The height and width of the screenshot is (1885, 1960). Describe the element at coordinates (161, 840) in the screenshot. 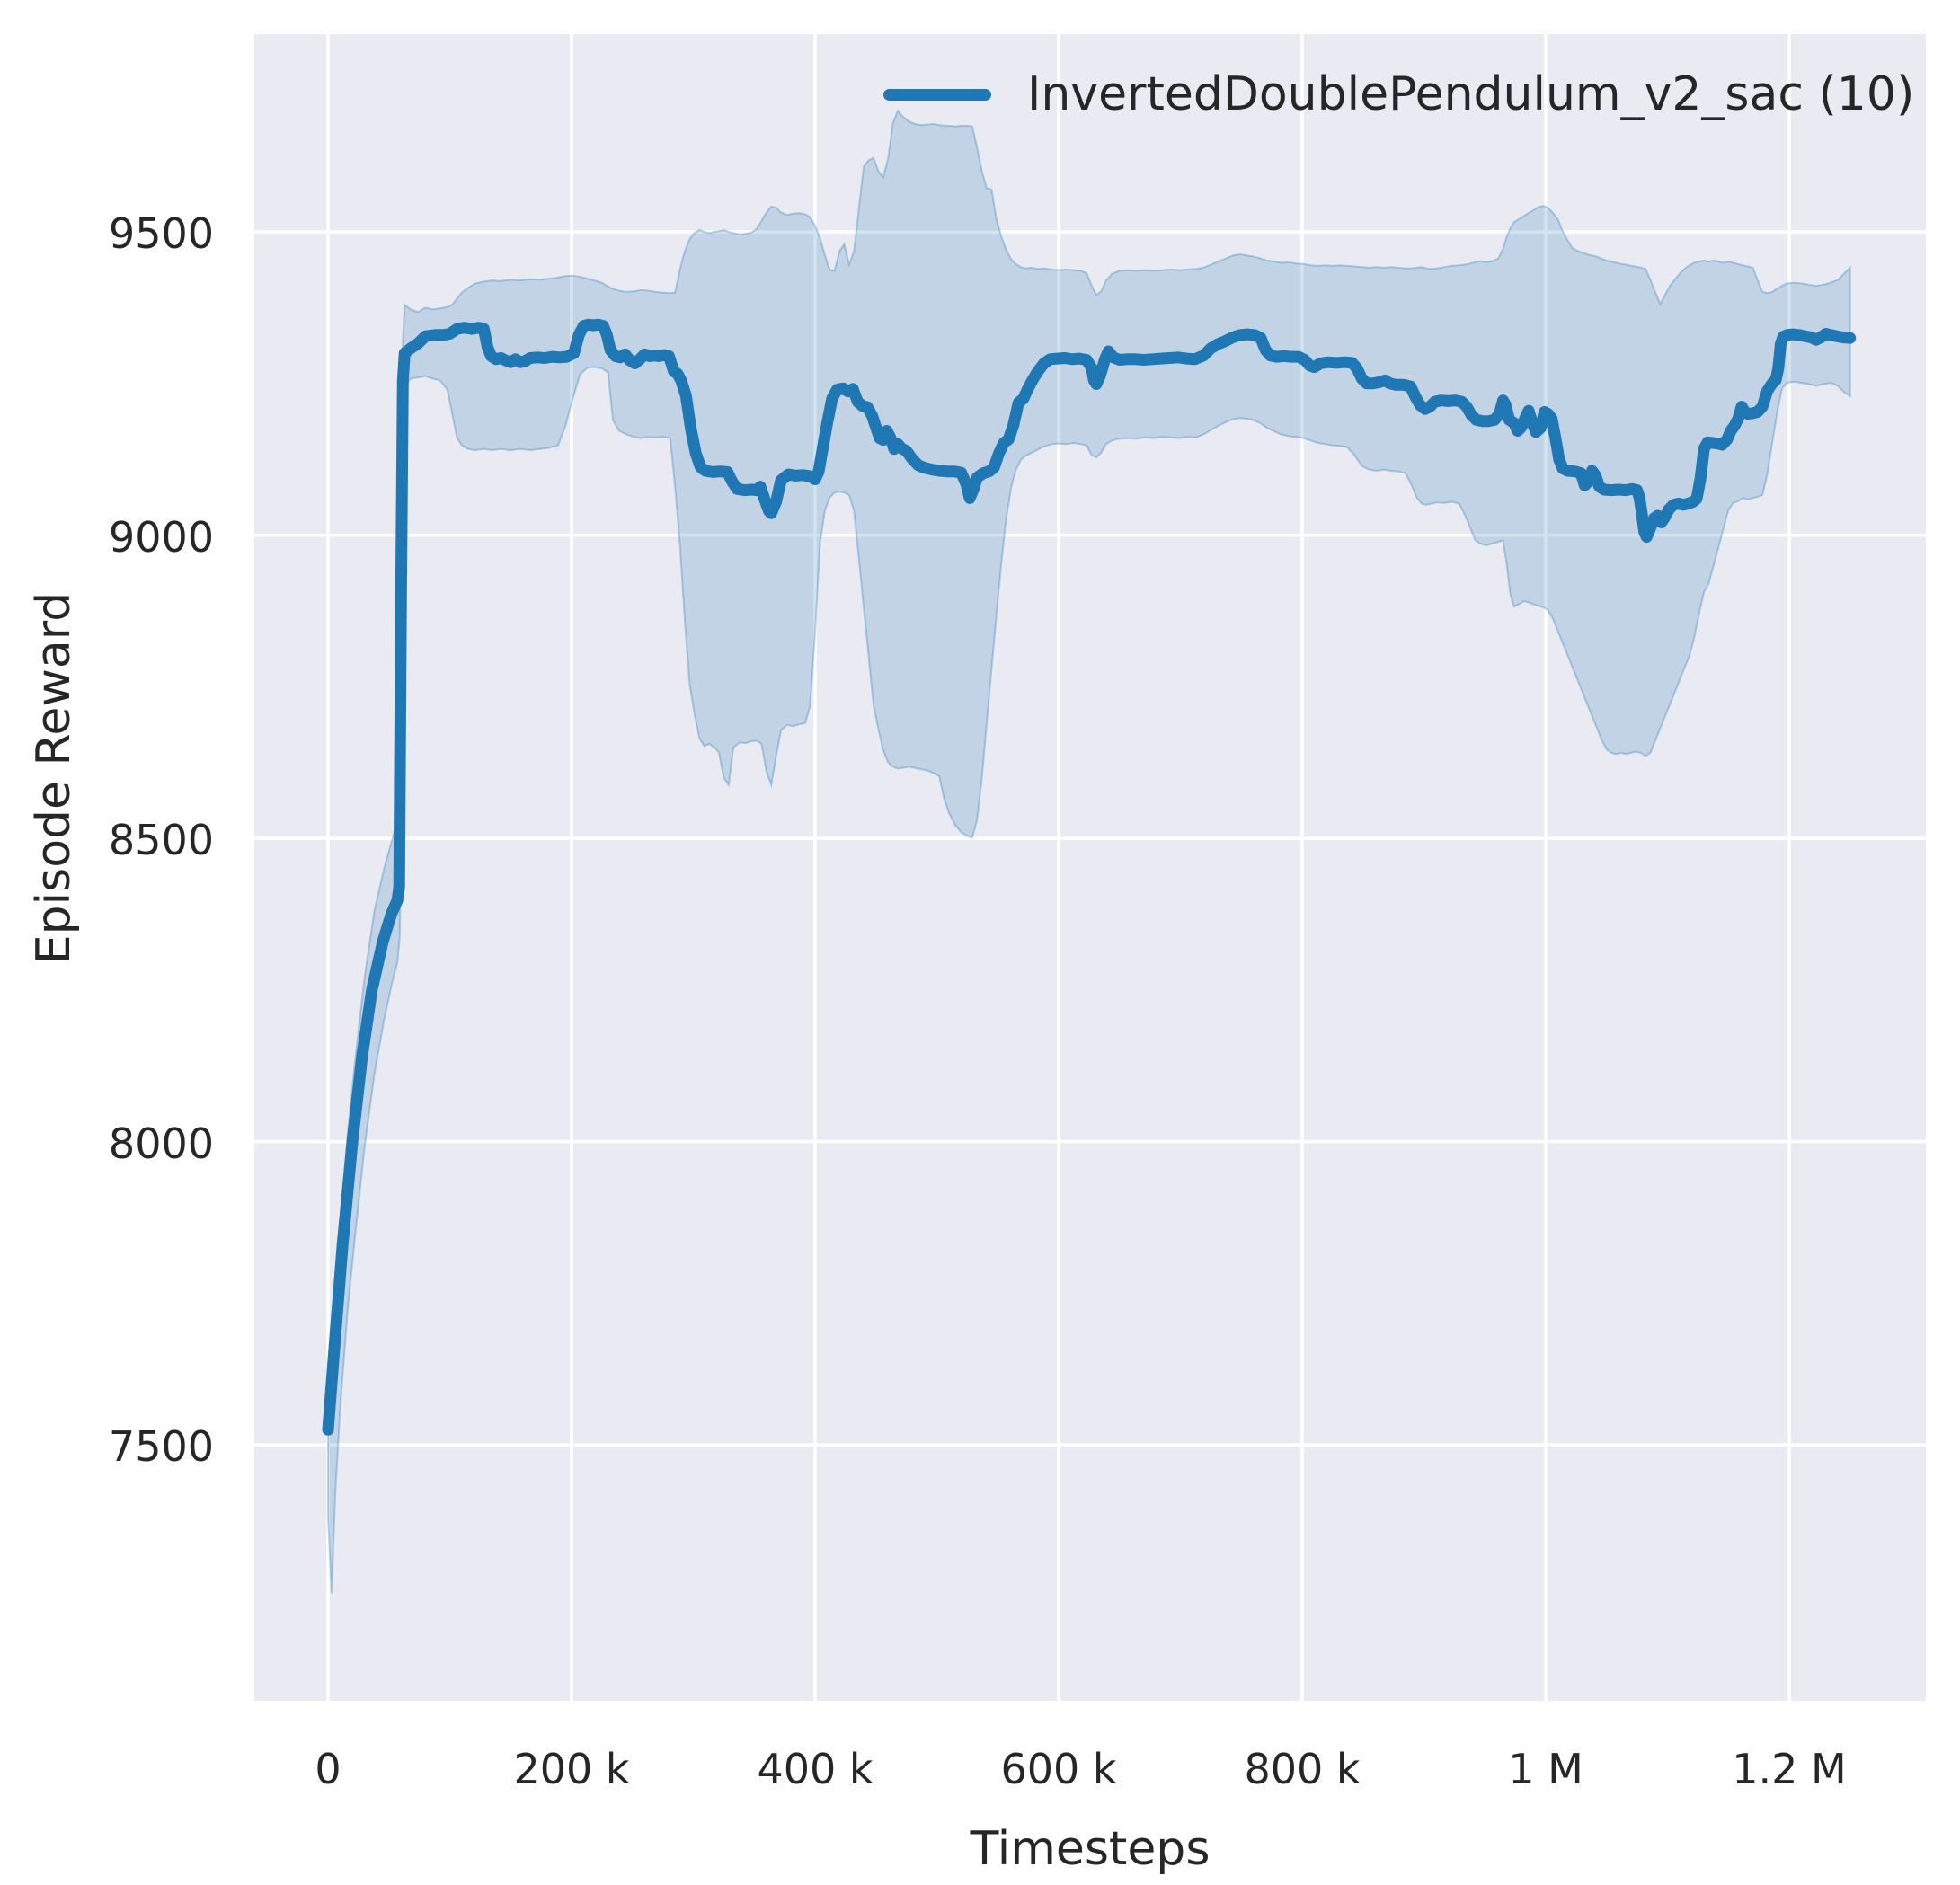

I see `y-tick-label: 8500` at that location.